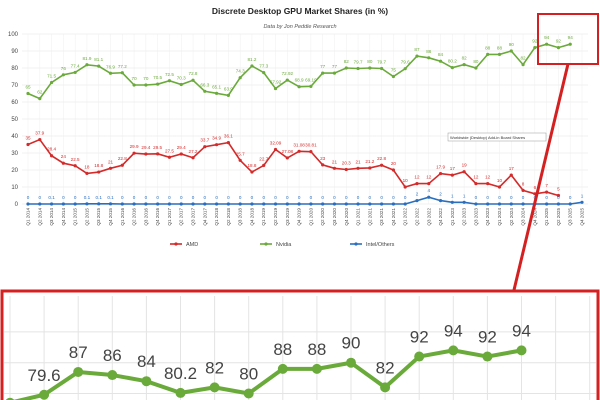  What do you see at coordinates (110, 66) in the screenshot?
I see `data-label-nvidia: 76.9` at bounding box center [110, 66].